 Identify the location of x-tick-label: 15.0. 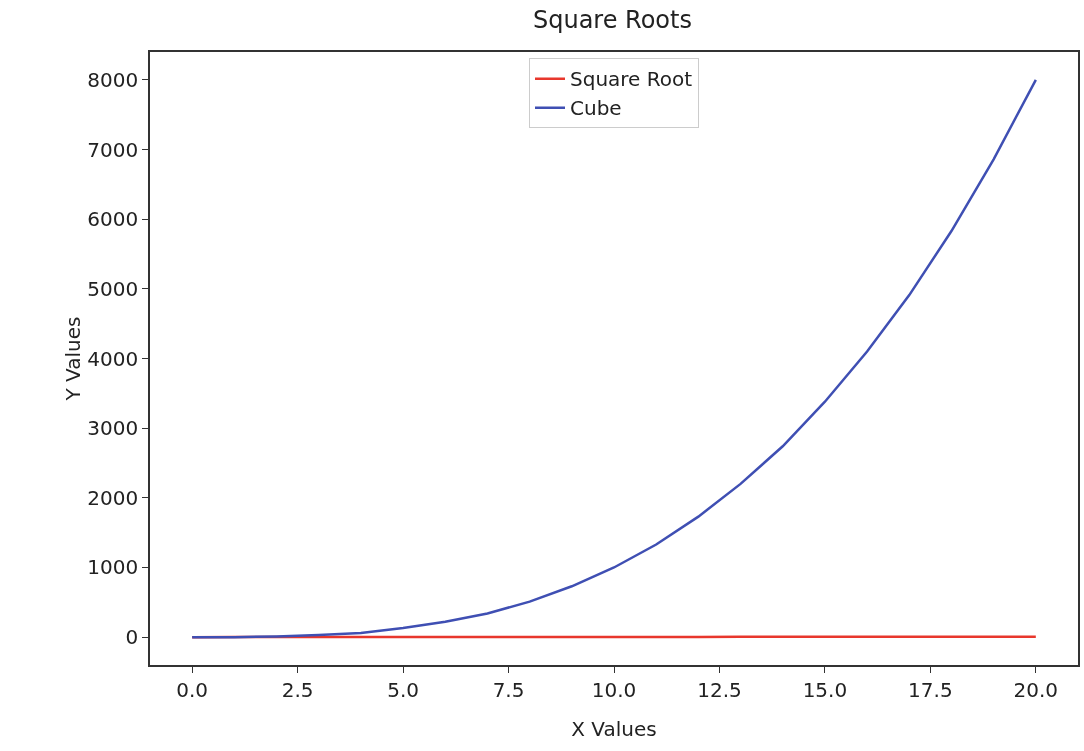
(825, 689).